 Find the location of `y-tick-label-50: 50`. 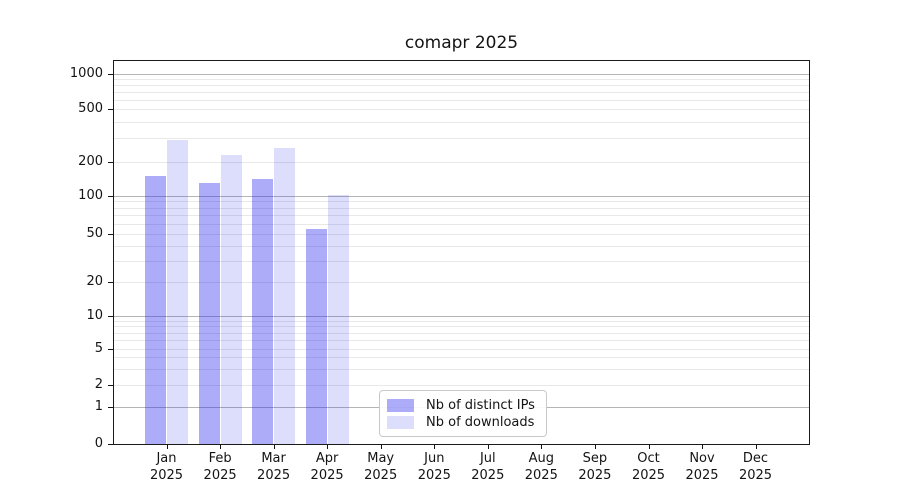

y-tick-label-50: 50 is located at coordinates (94, 234).